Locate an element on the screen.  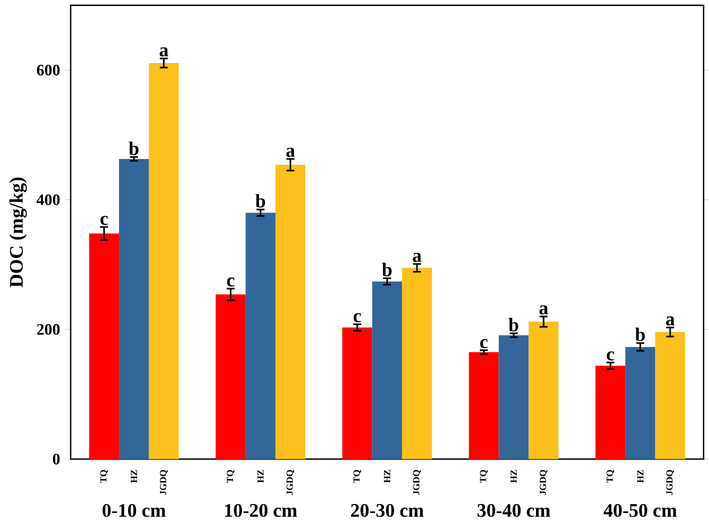
x-tick-label: 20-30 cm is located at coordinates (387, 511).